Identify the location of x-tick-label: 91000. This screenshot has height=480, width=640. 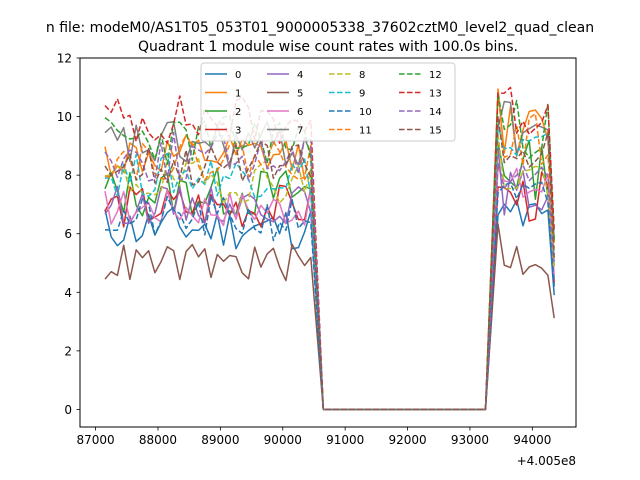
(345, 440).